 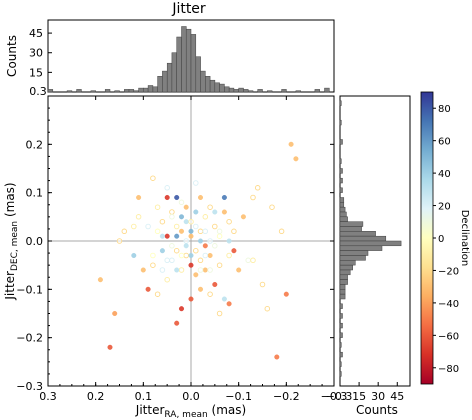 I want to click on main-xlabel: JitterRA, mean (mas), so click(x=190, y=411).